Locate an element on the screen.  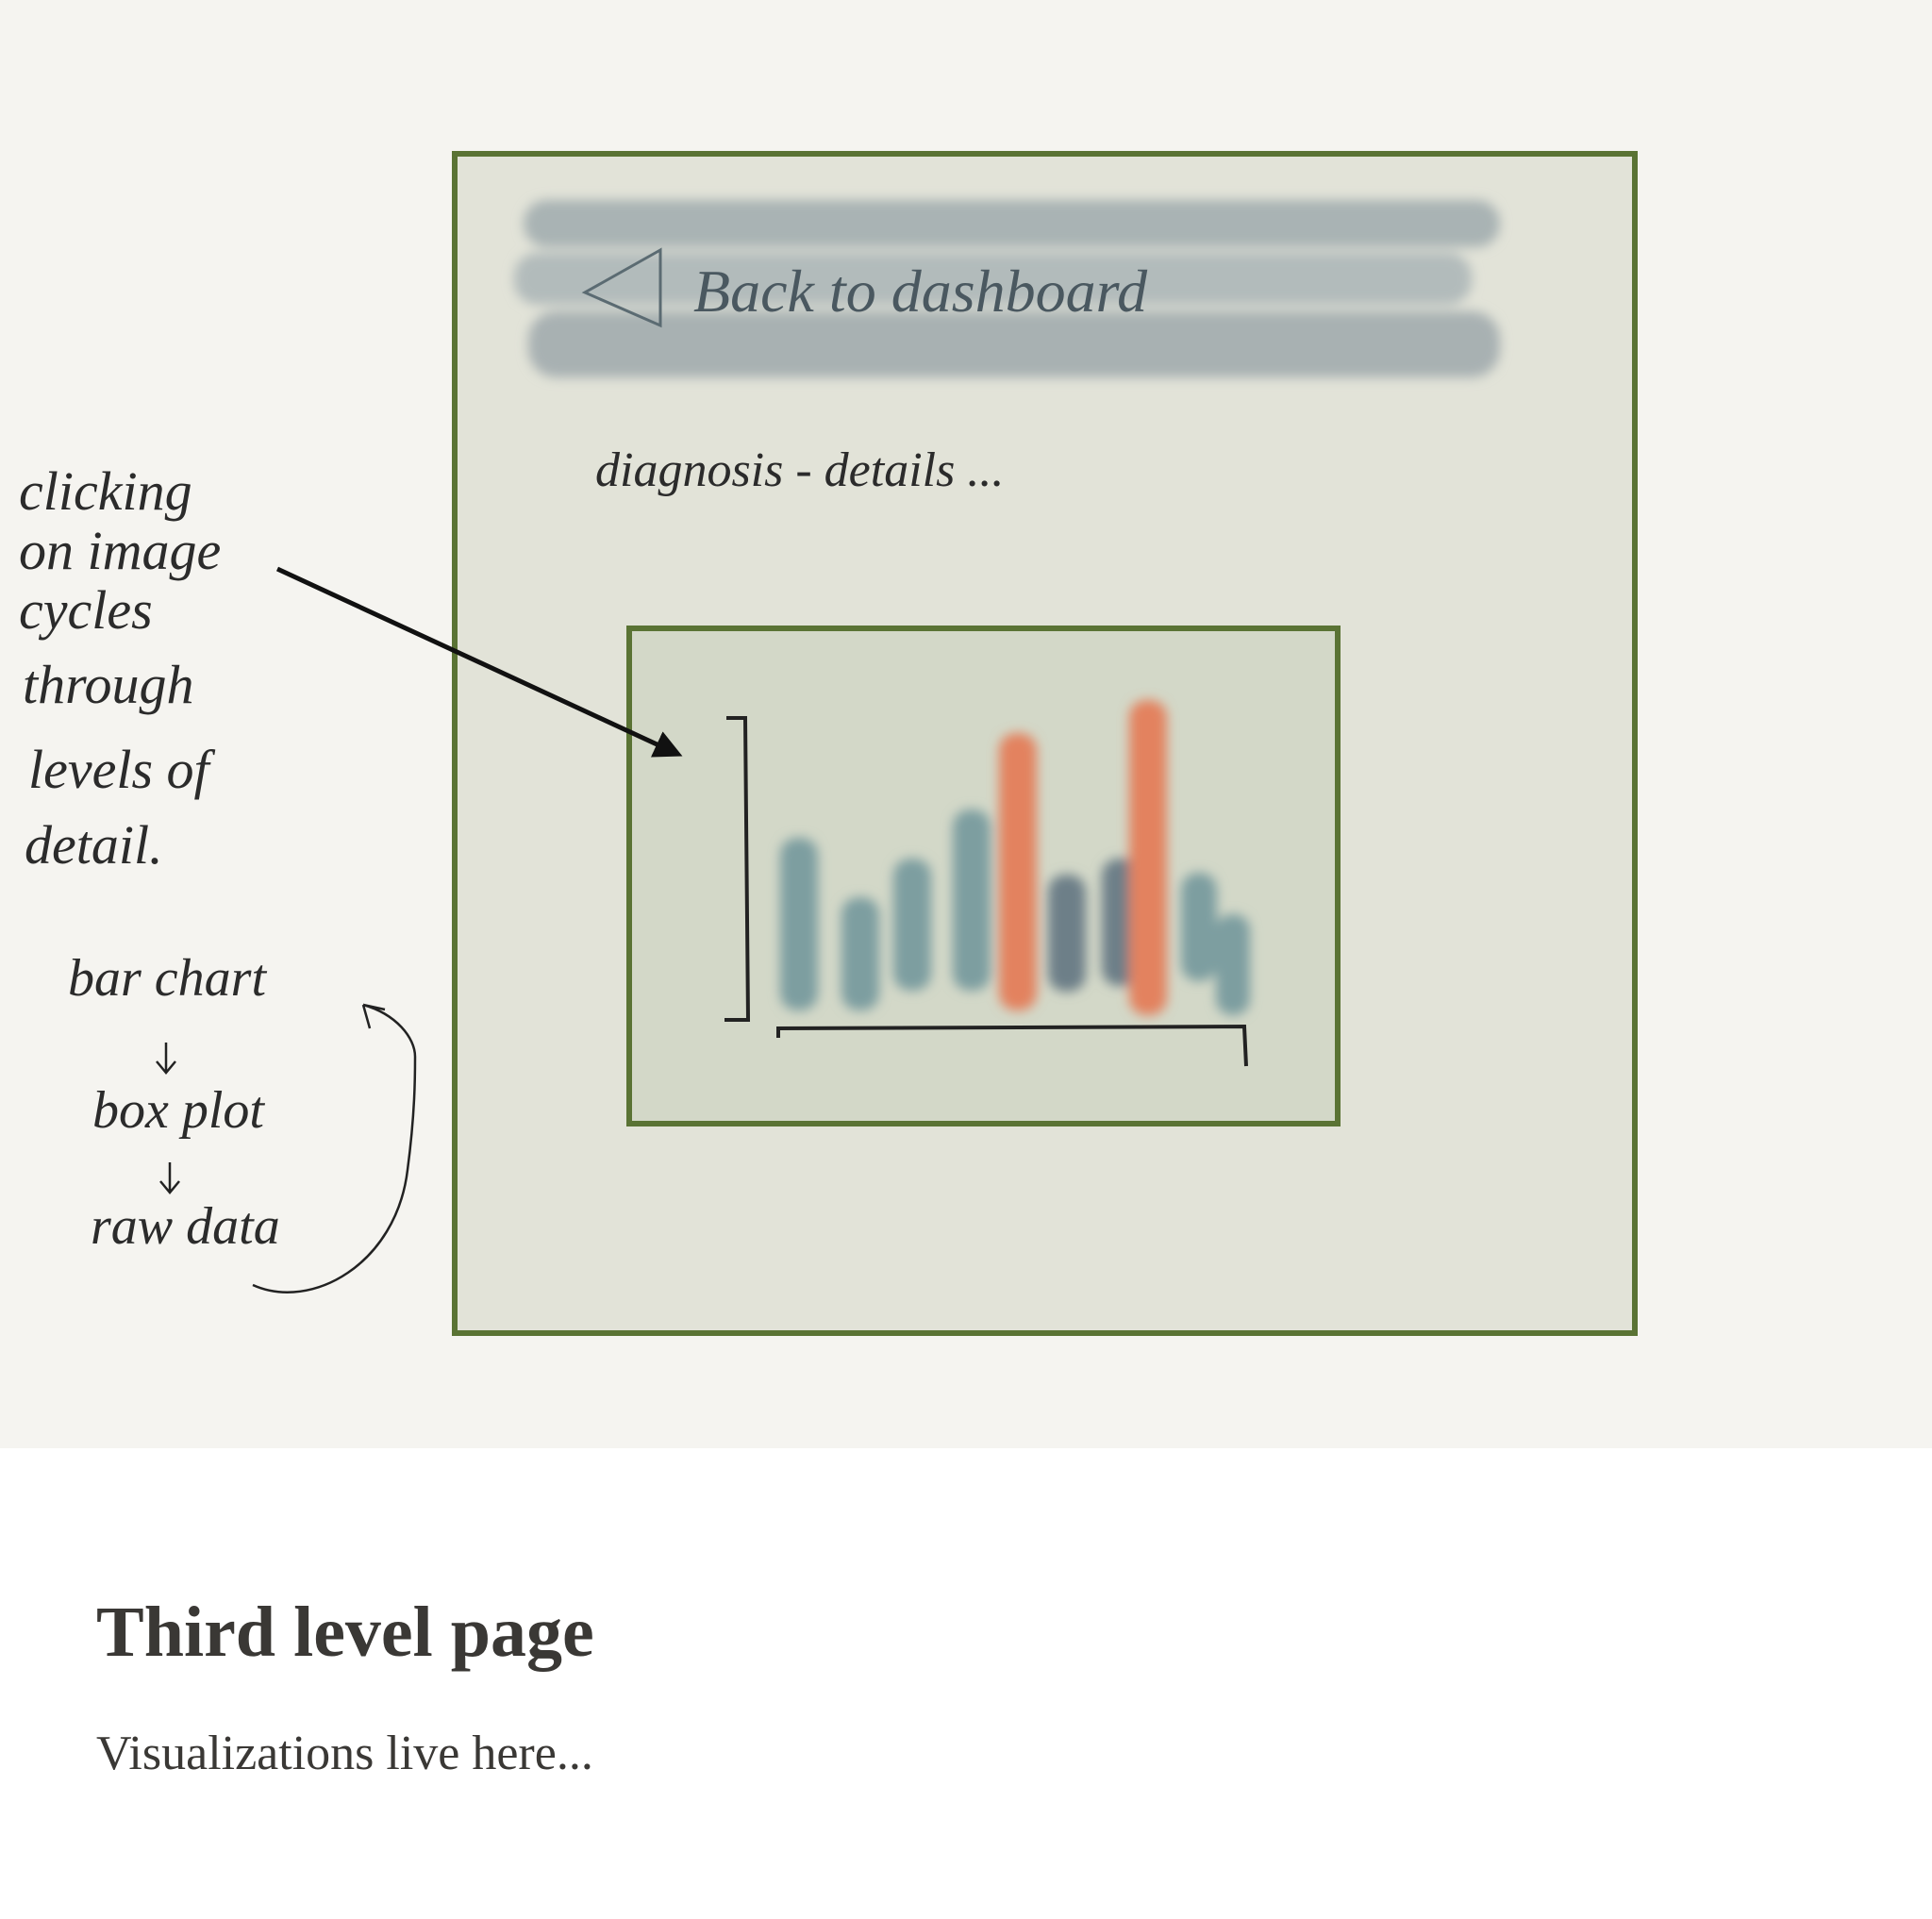
note-line: levels of is located at coordinates (122, 769).